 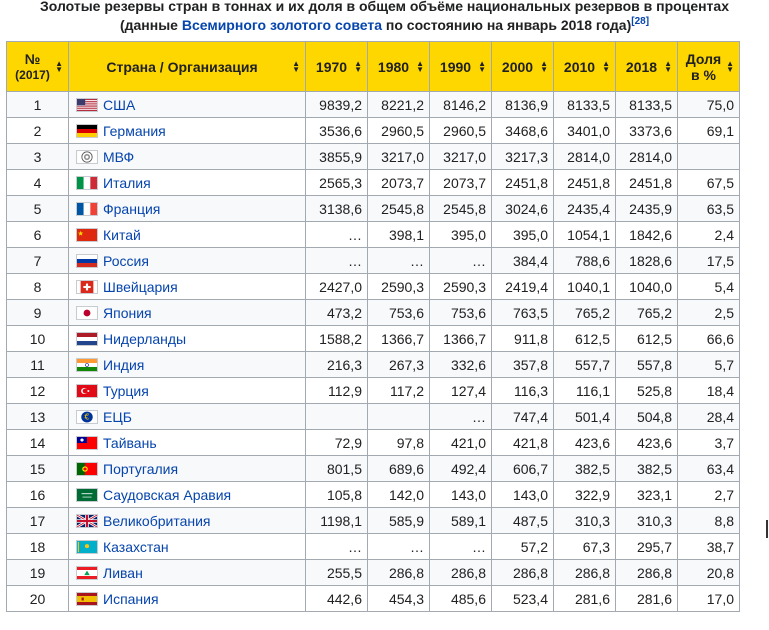 I want to click on russia-flag-icon, so click(x=87, y=260).